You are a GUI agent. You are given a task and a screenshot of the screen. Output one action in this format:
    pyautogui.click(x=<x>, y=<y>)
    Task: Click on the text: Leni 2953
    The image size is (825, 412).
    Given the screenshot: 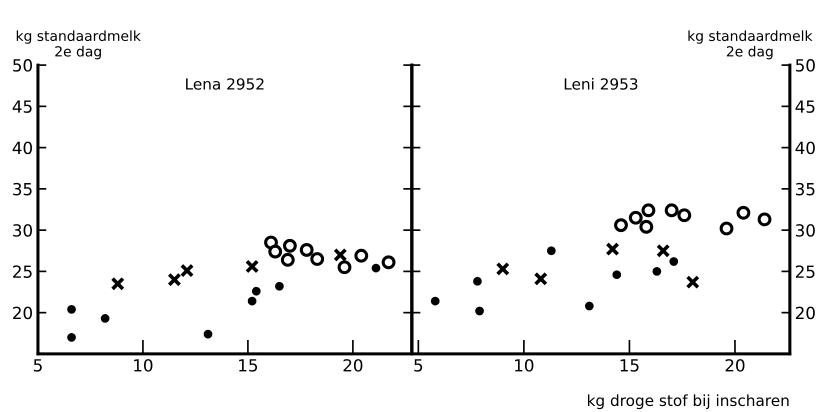 What is the action you would take?
    pyautogui.click(x=601, y=84)
    